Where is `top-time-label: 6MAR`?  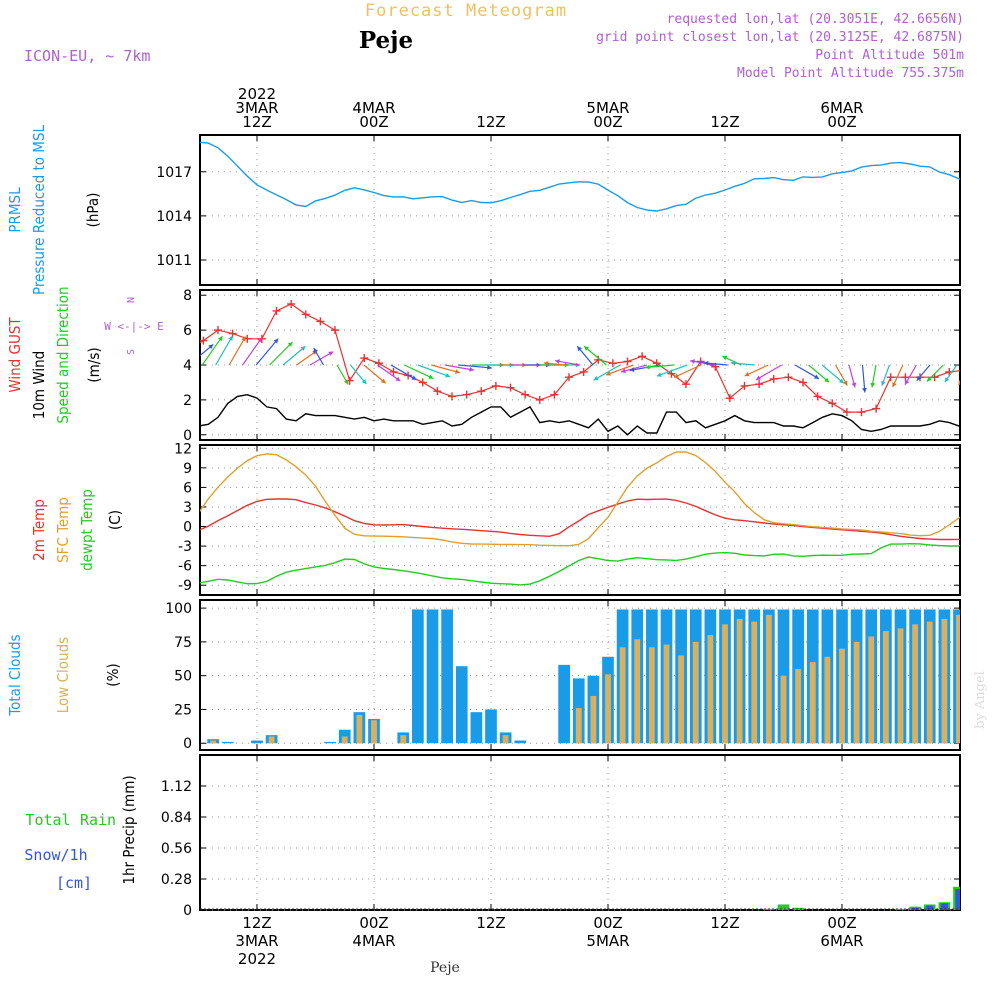 top-time-label: 6MAR is located at coordinates (841, 108).